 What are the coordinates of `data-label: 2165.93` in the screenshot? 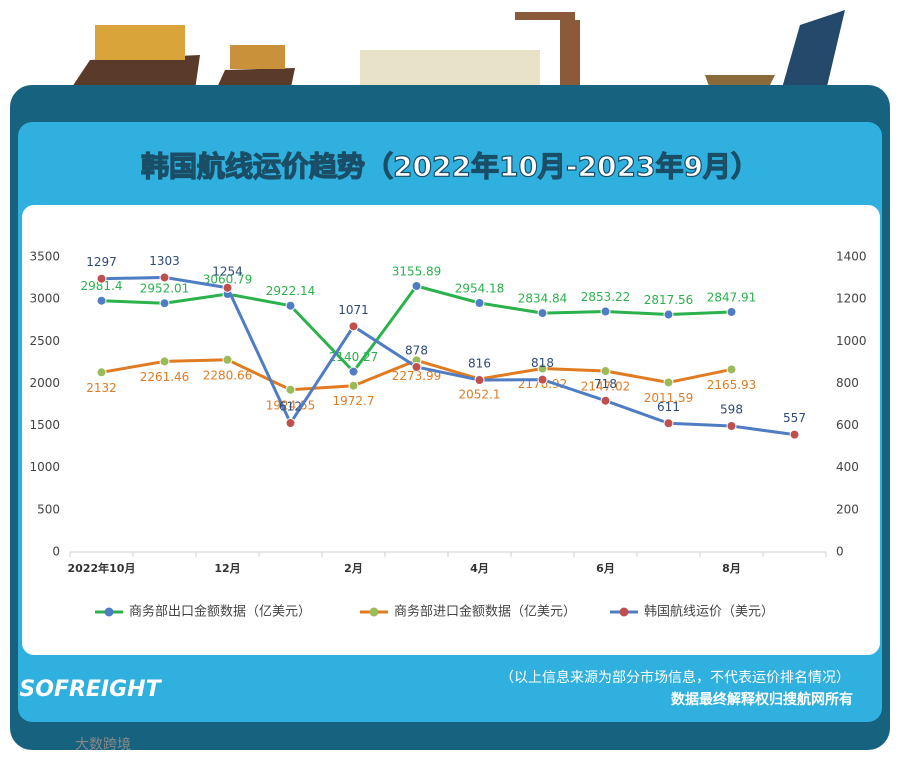 It's located at (732, 385).